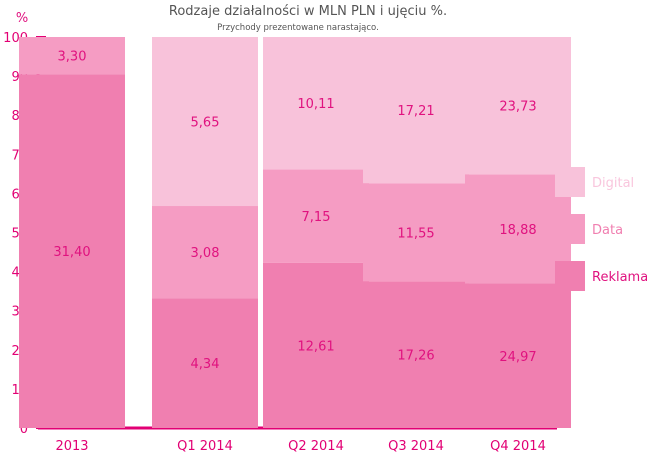 The image size is (647, 456). I want to click on data-label: 11,55, so click(415, 233).